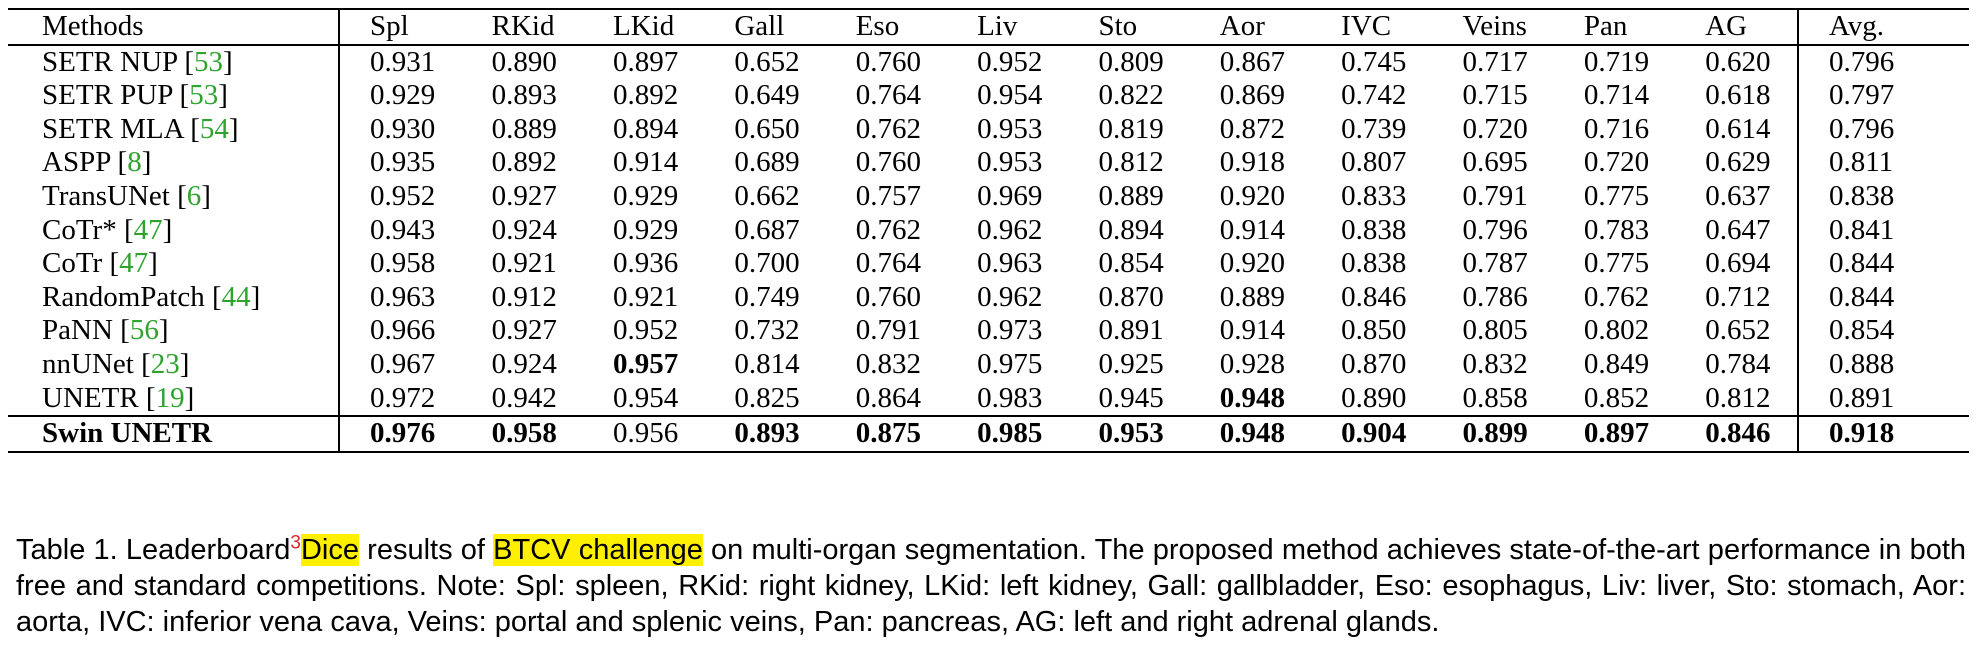 The image size is (1977, 670). I want to click on citation-link: 6, so click(194, 195).